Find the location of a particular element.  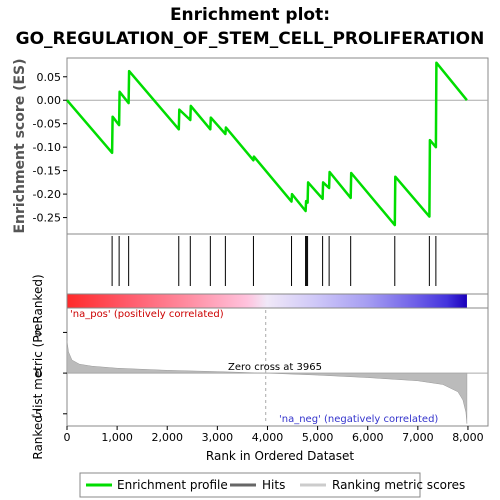

metric-y-tick-label: 0 is located at coordinates (38, 373).